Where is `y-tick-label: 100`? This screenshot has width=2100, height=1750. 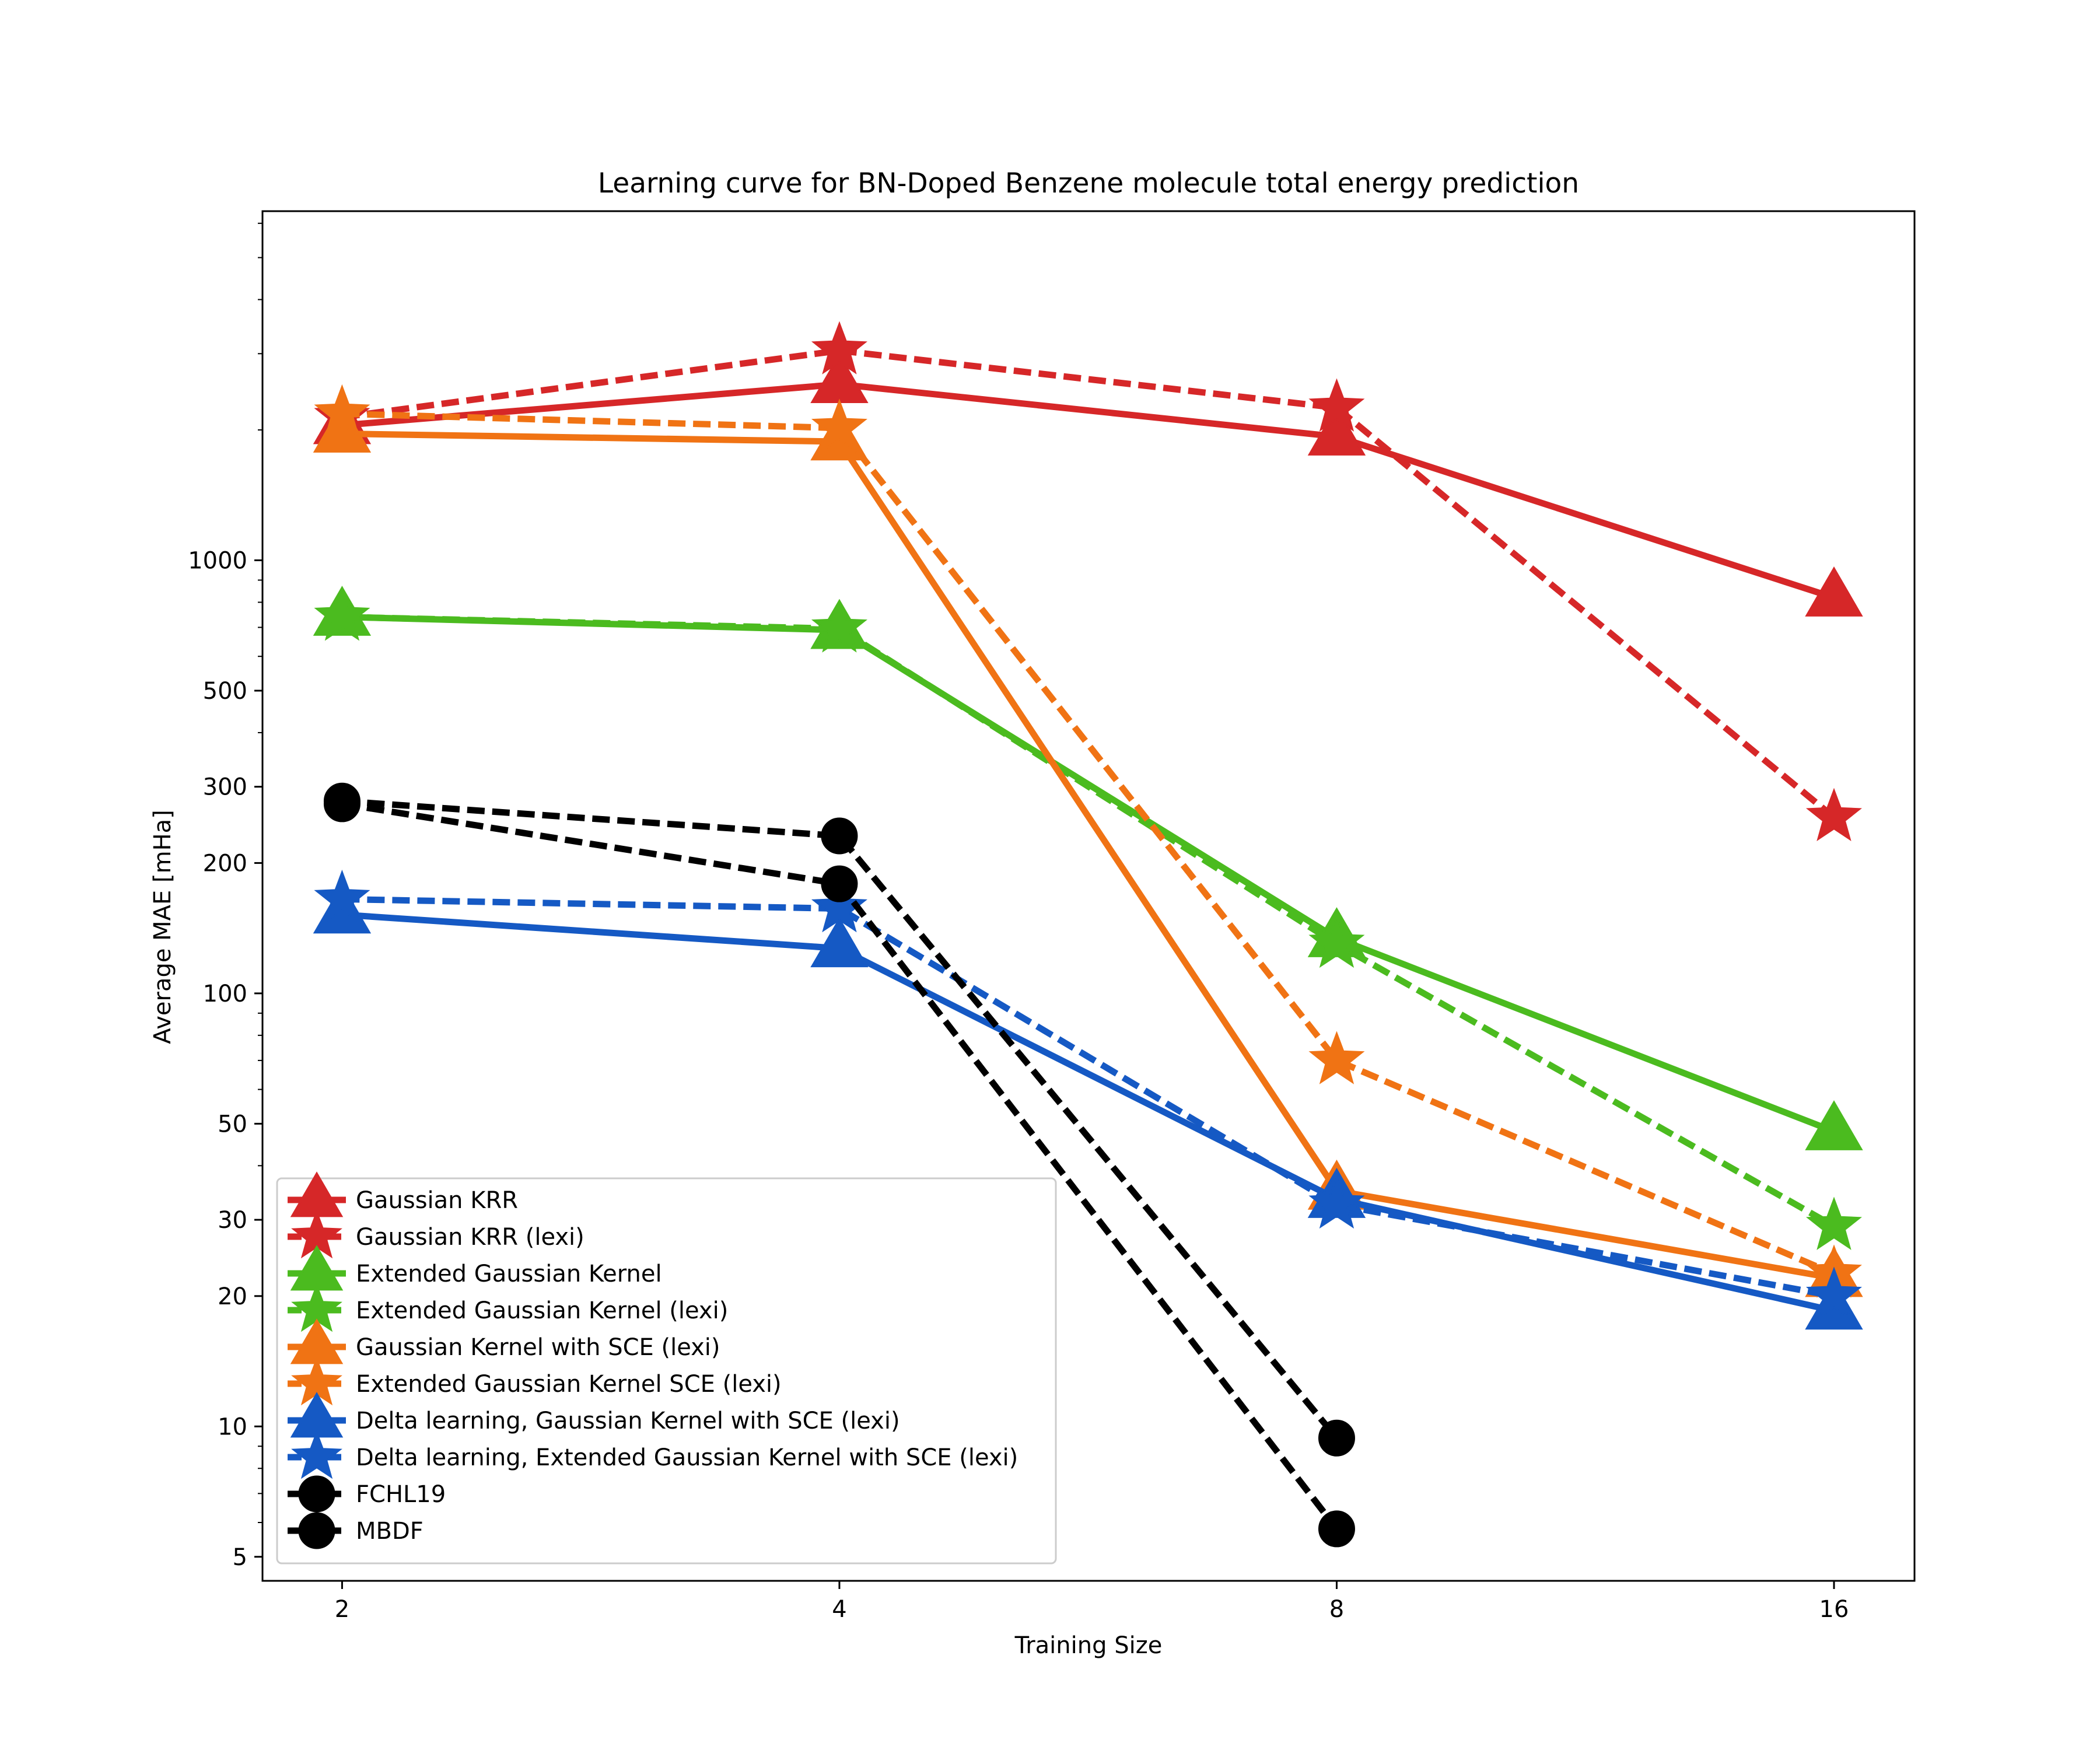
y-tick-label: 100 is located at coordinates (225, 994).